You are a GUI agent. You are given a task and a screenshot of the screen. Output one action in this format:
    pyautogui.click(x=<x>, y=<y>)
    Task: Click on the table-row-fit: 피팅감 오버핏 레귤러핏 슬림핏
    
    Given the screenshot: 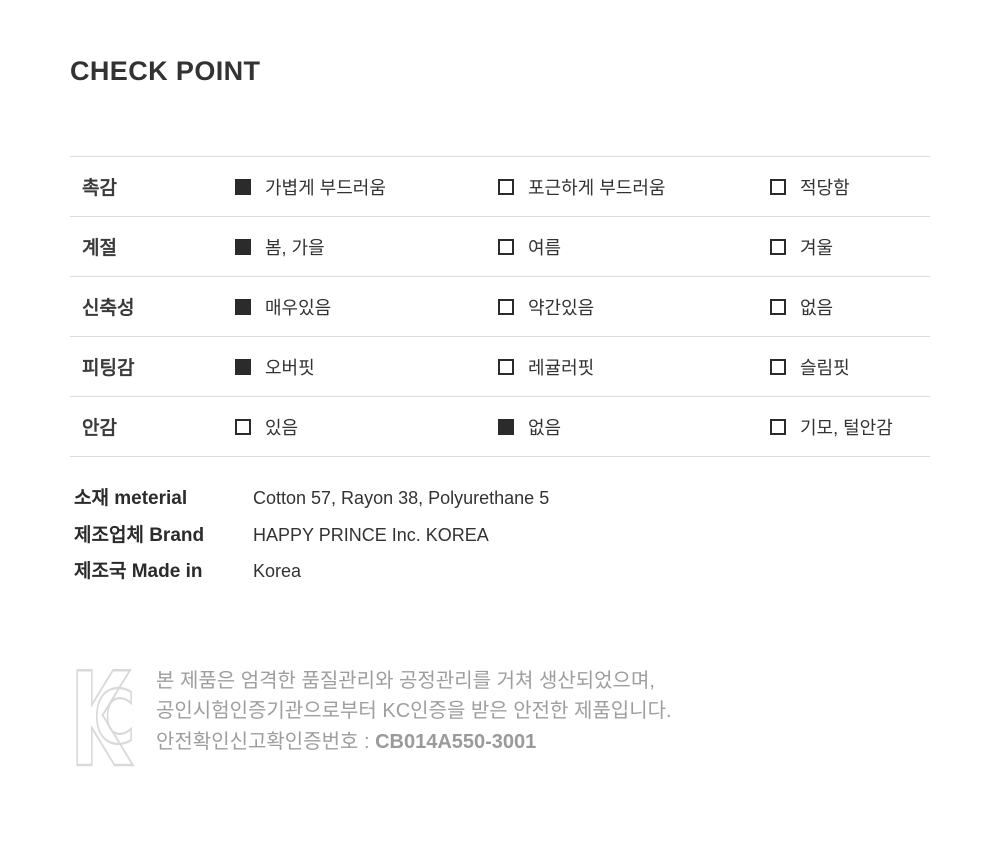 What is the action you would take?
    pyautogui.click(x=500, y=366)
    